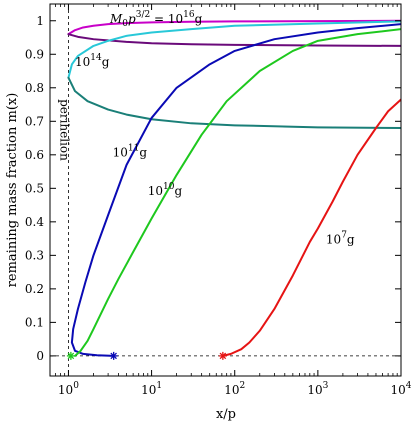  I want to click on y-tick-label: 0.5, so click(34, 188).